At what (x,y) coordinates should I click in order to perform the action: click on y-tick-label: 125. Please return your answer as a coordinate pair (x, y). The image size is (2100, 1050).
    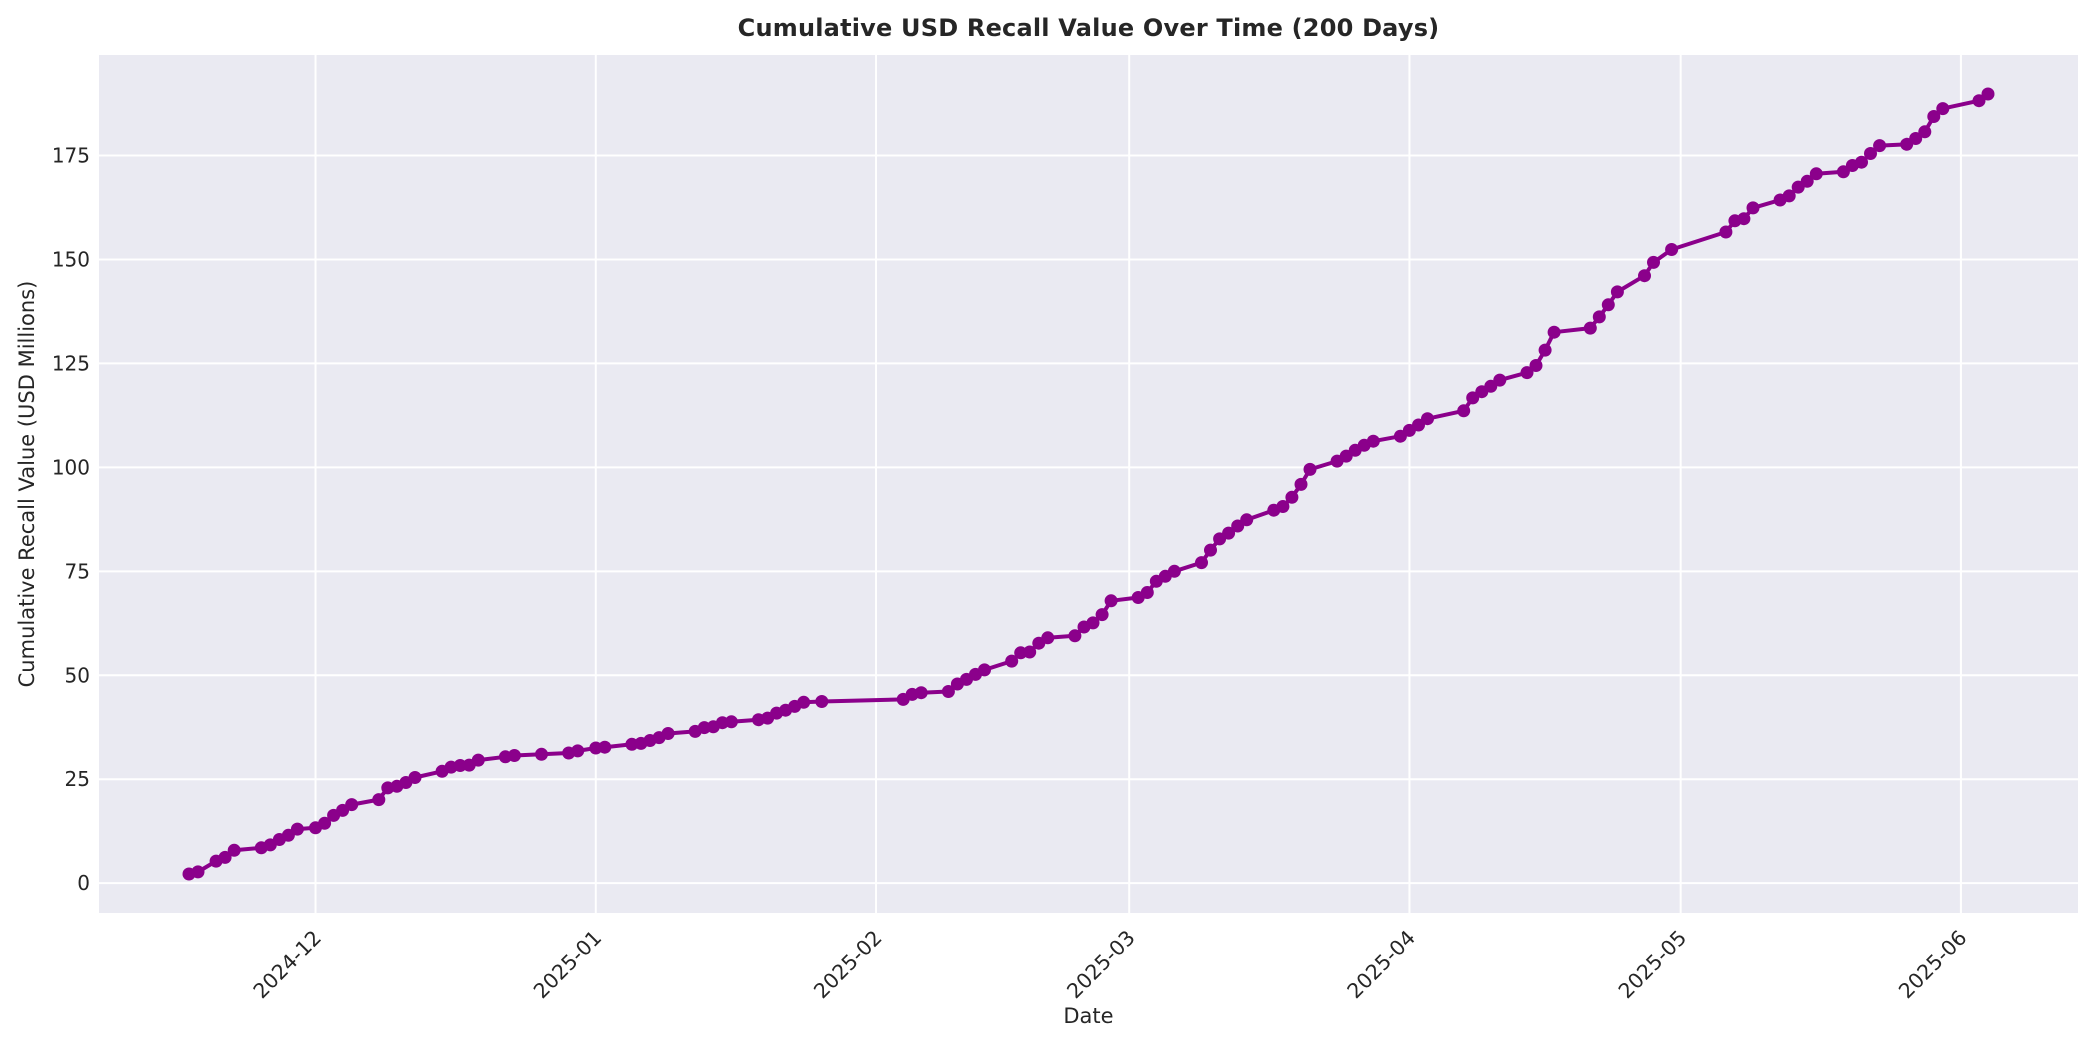
    Looking at the image, I should click on (71, 363).